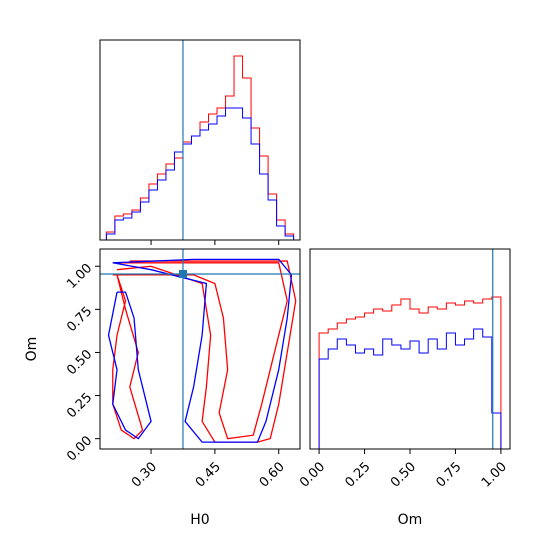  I want to click on x-tick-label: 0.50, so click(403, 474).